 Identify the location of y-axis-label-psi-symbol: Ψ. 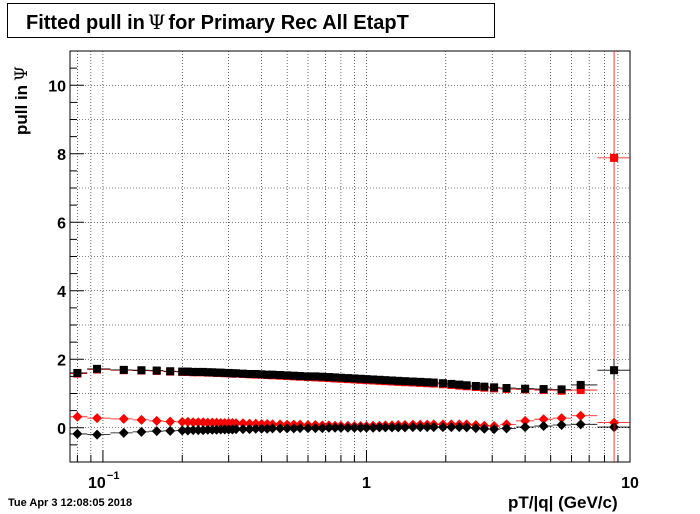
(22, 73).